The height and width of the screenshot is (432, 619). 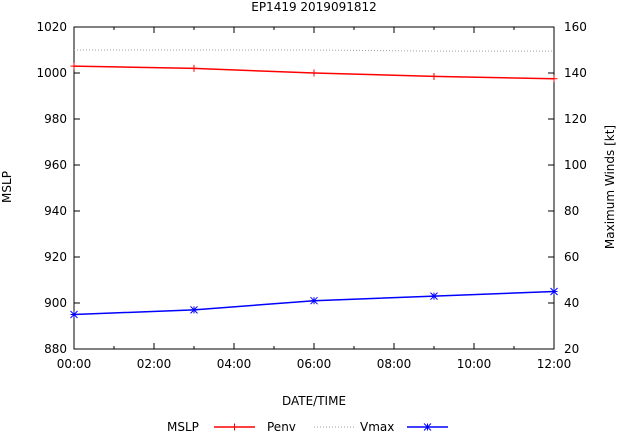 I want to click on x-tick-label: 08:00, so click(x=394, y=364).